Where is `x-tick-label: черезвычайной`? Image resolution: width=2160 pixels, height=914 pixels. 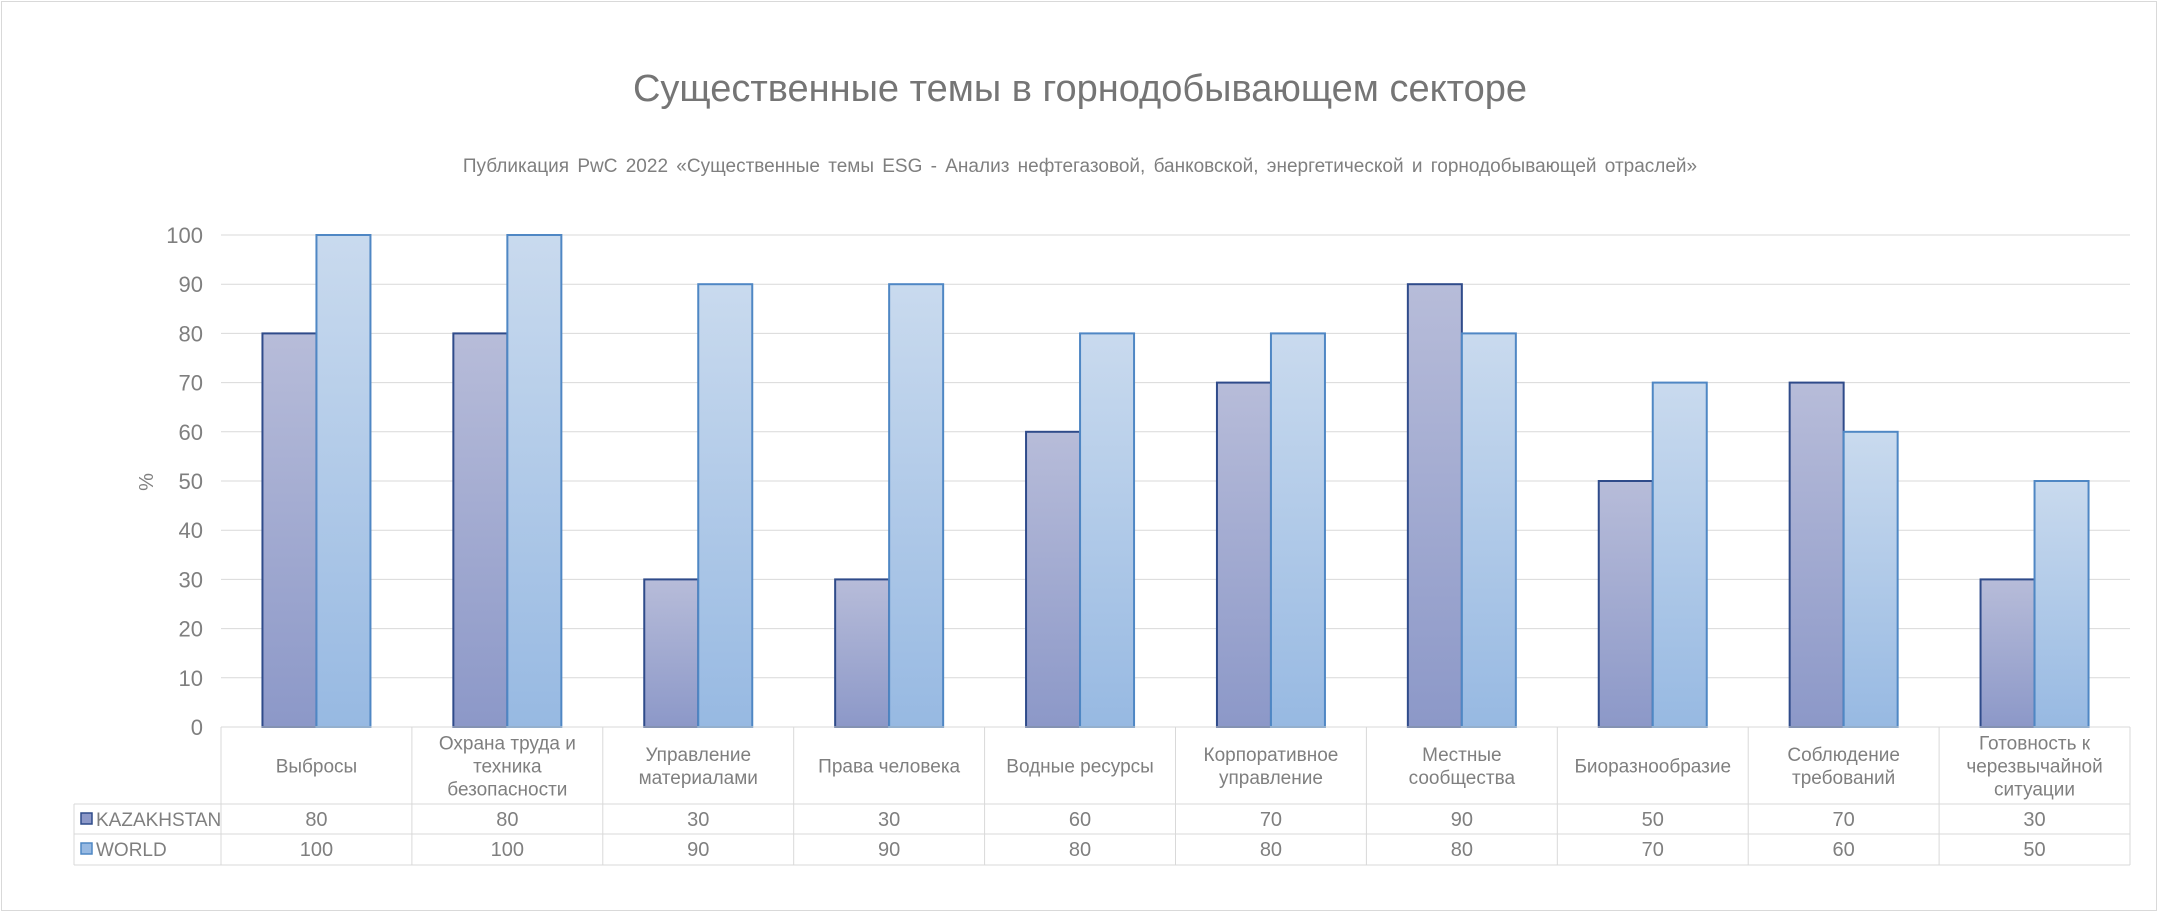
x-tick-label: черезвычайной is located at coordinates (2034, 767).